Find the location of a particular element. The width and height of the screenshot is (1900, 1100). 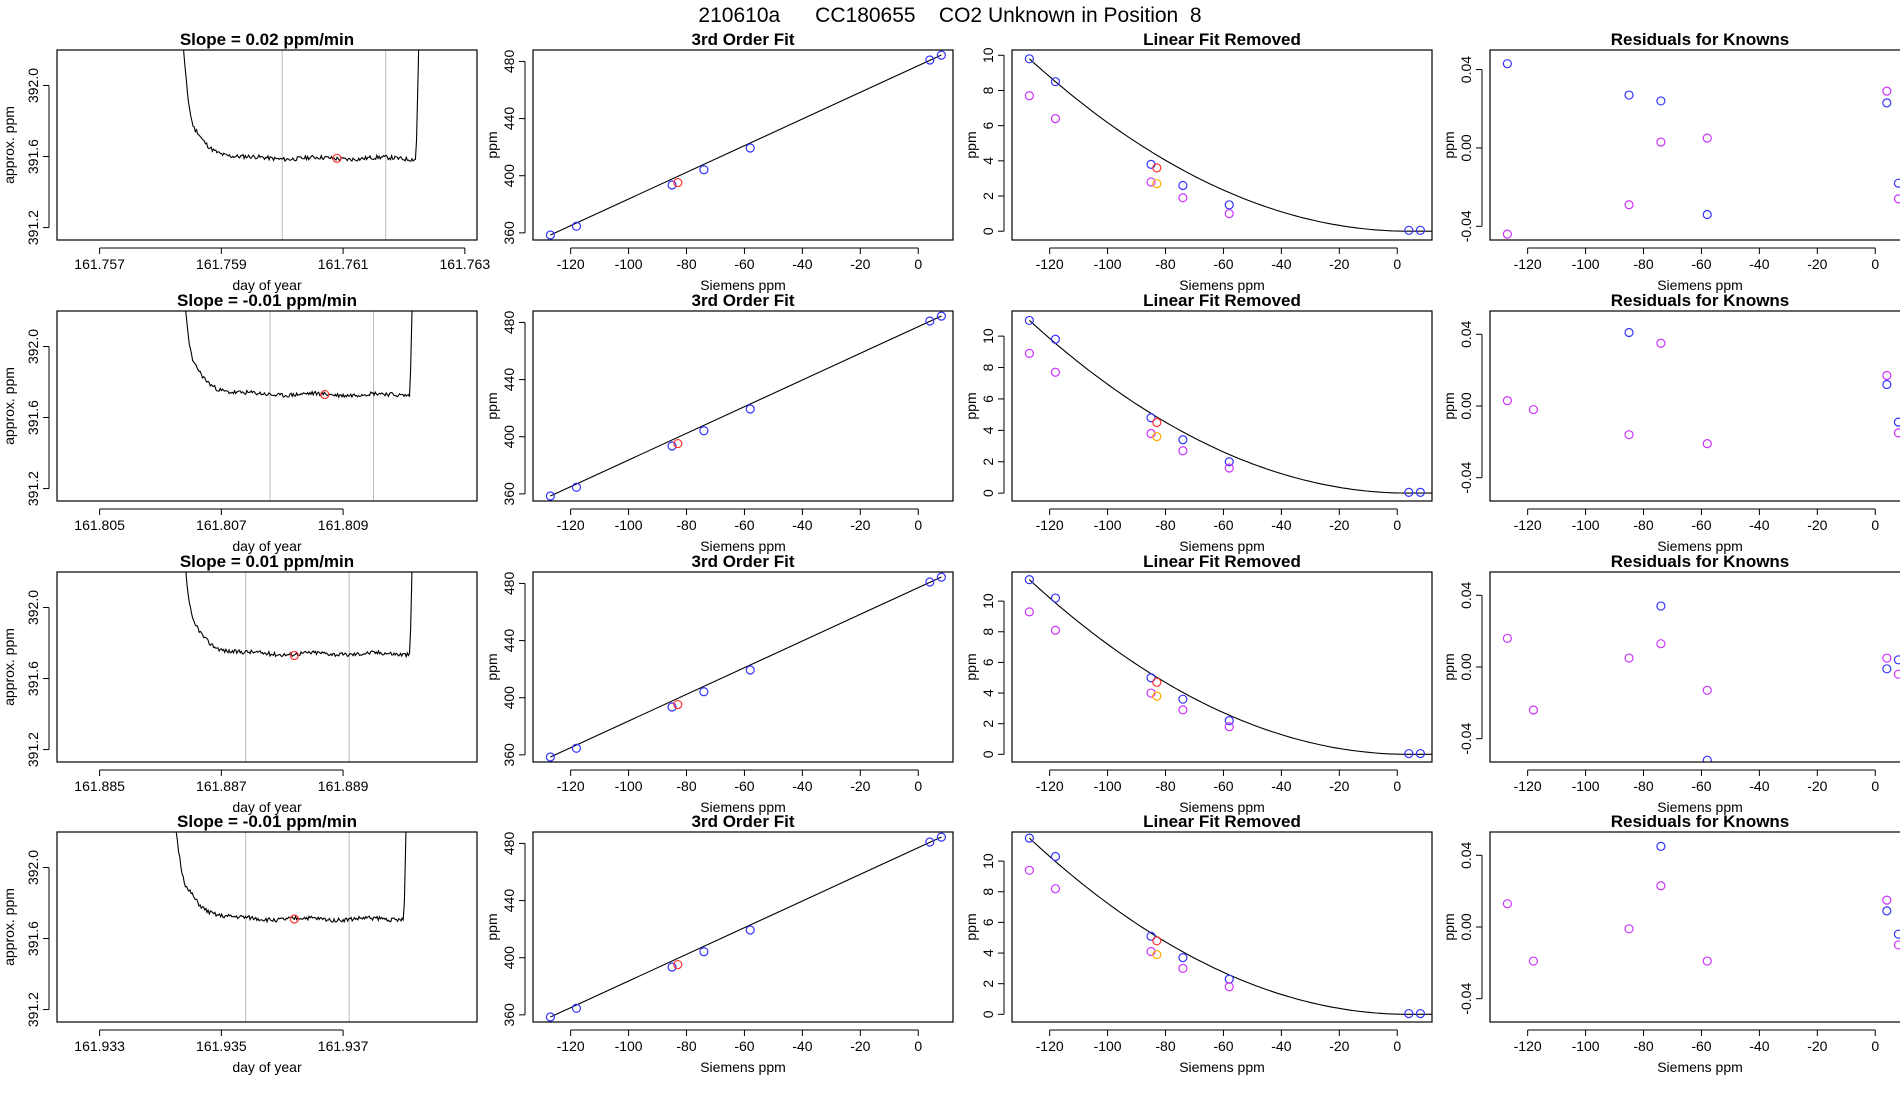

y-tick-label: 0.04 is located at coordinates (1466, 854).